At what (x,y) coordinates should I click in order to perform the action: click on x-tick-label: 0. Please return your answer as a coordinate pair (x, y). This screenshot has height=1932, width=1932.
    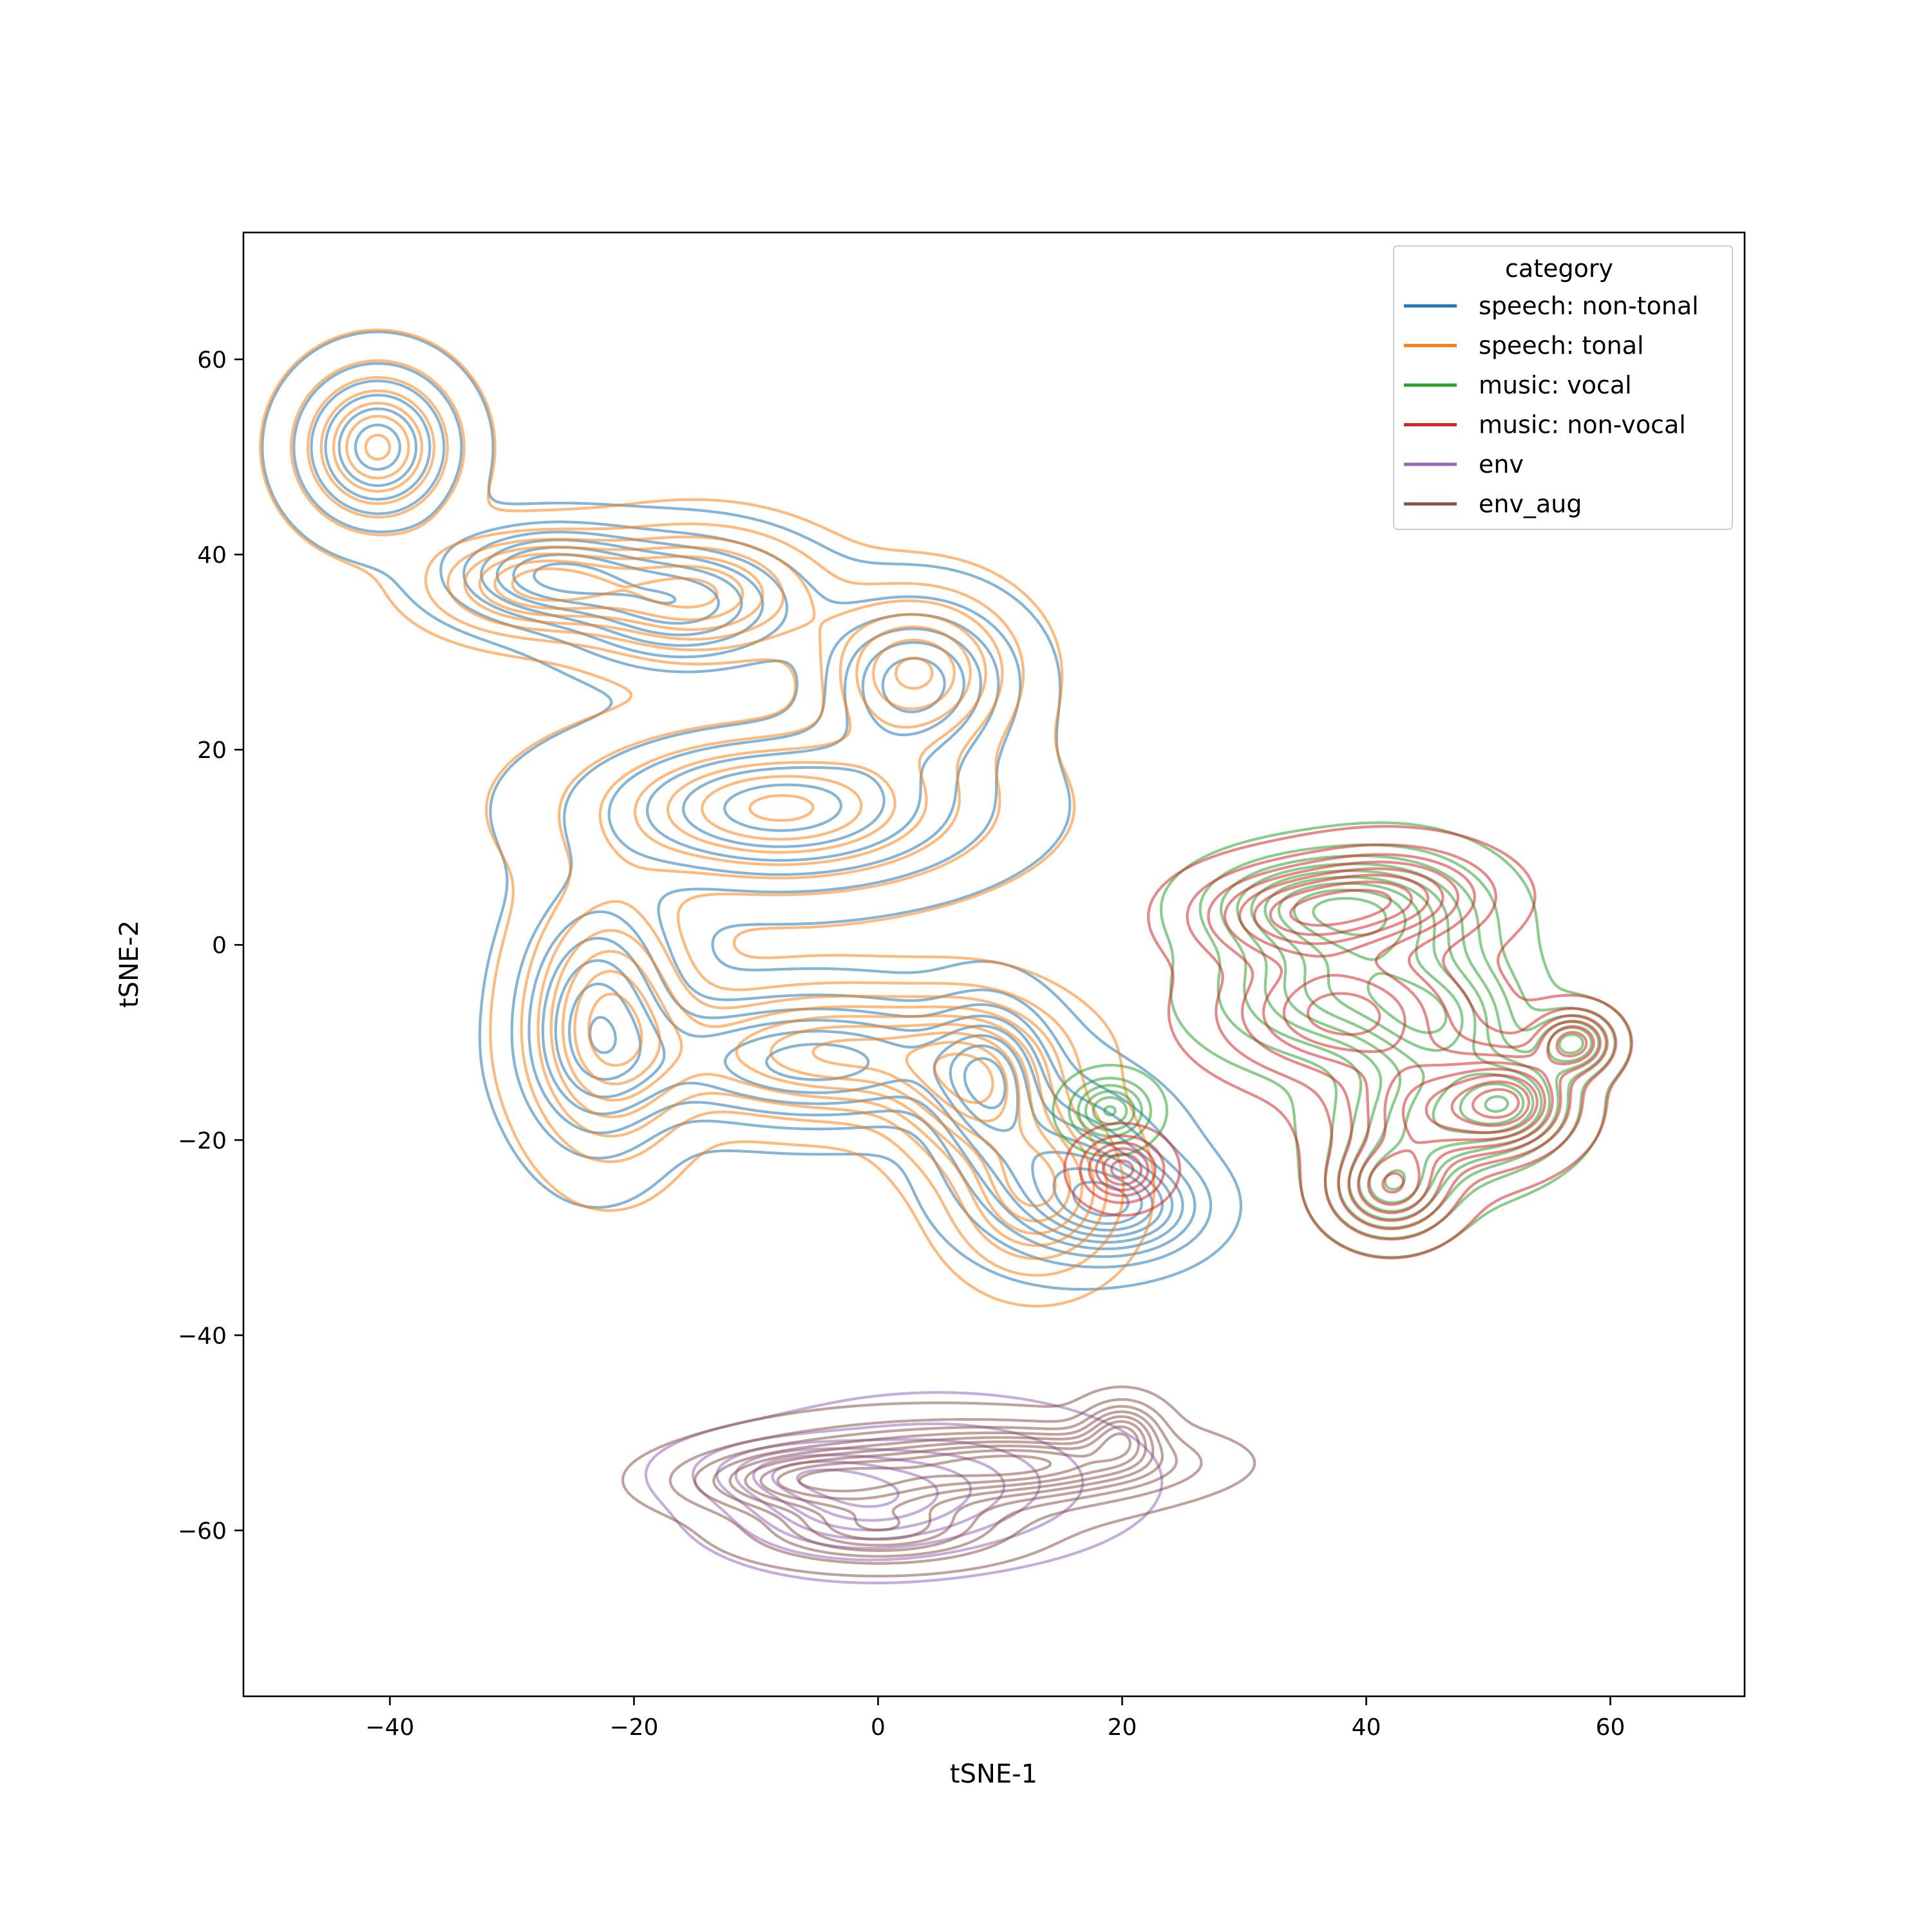
    Looking at the image, I should click on (878, 1727).